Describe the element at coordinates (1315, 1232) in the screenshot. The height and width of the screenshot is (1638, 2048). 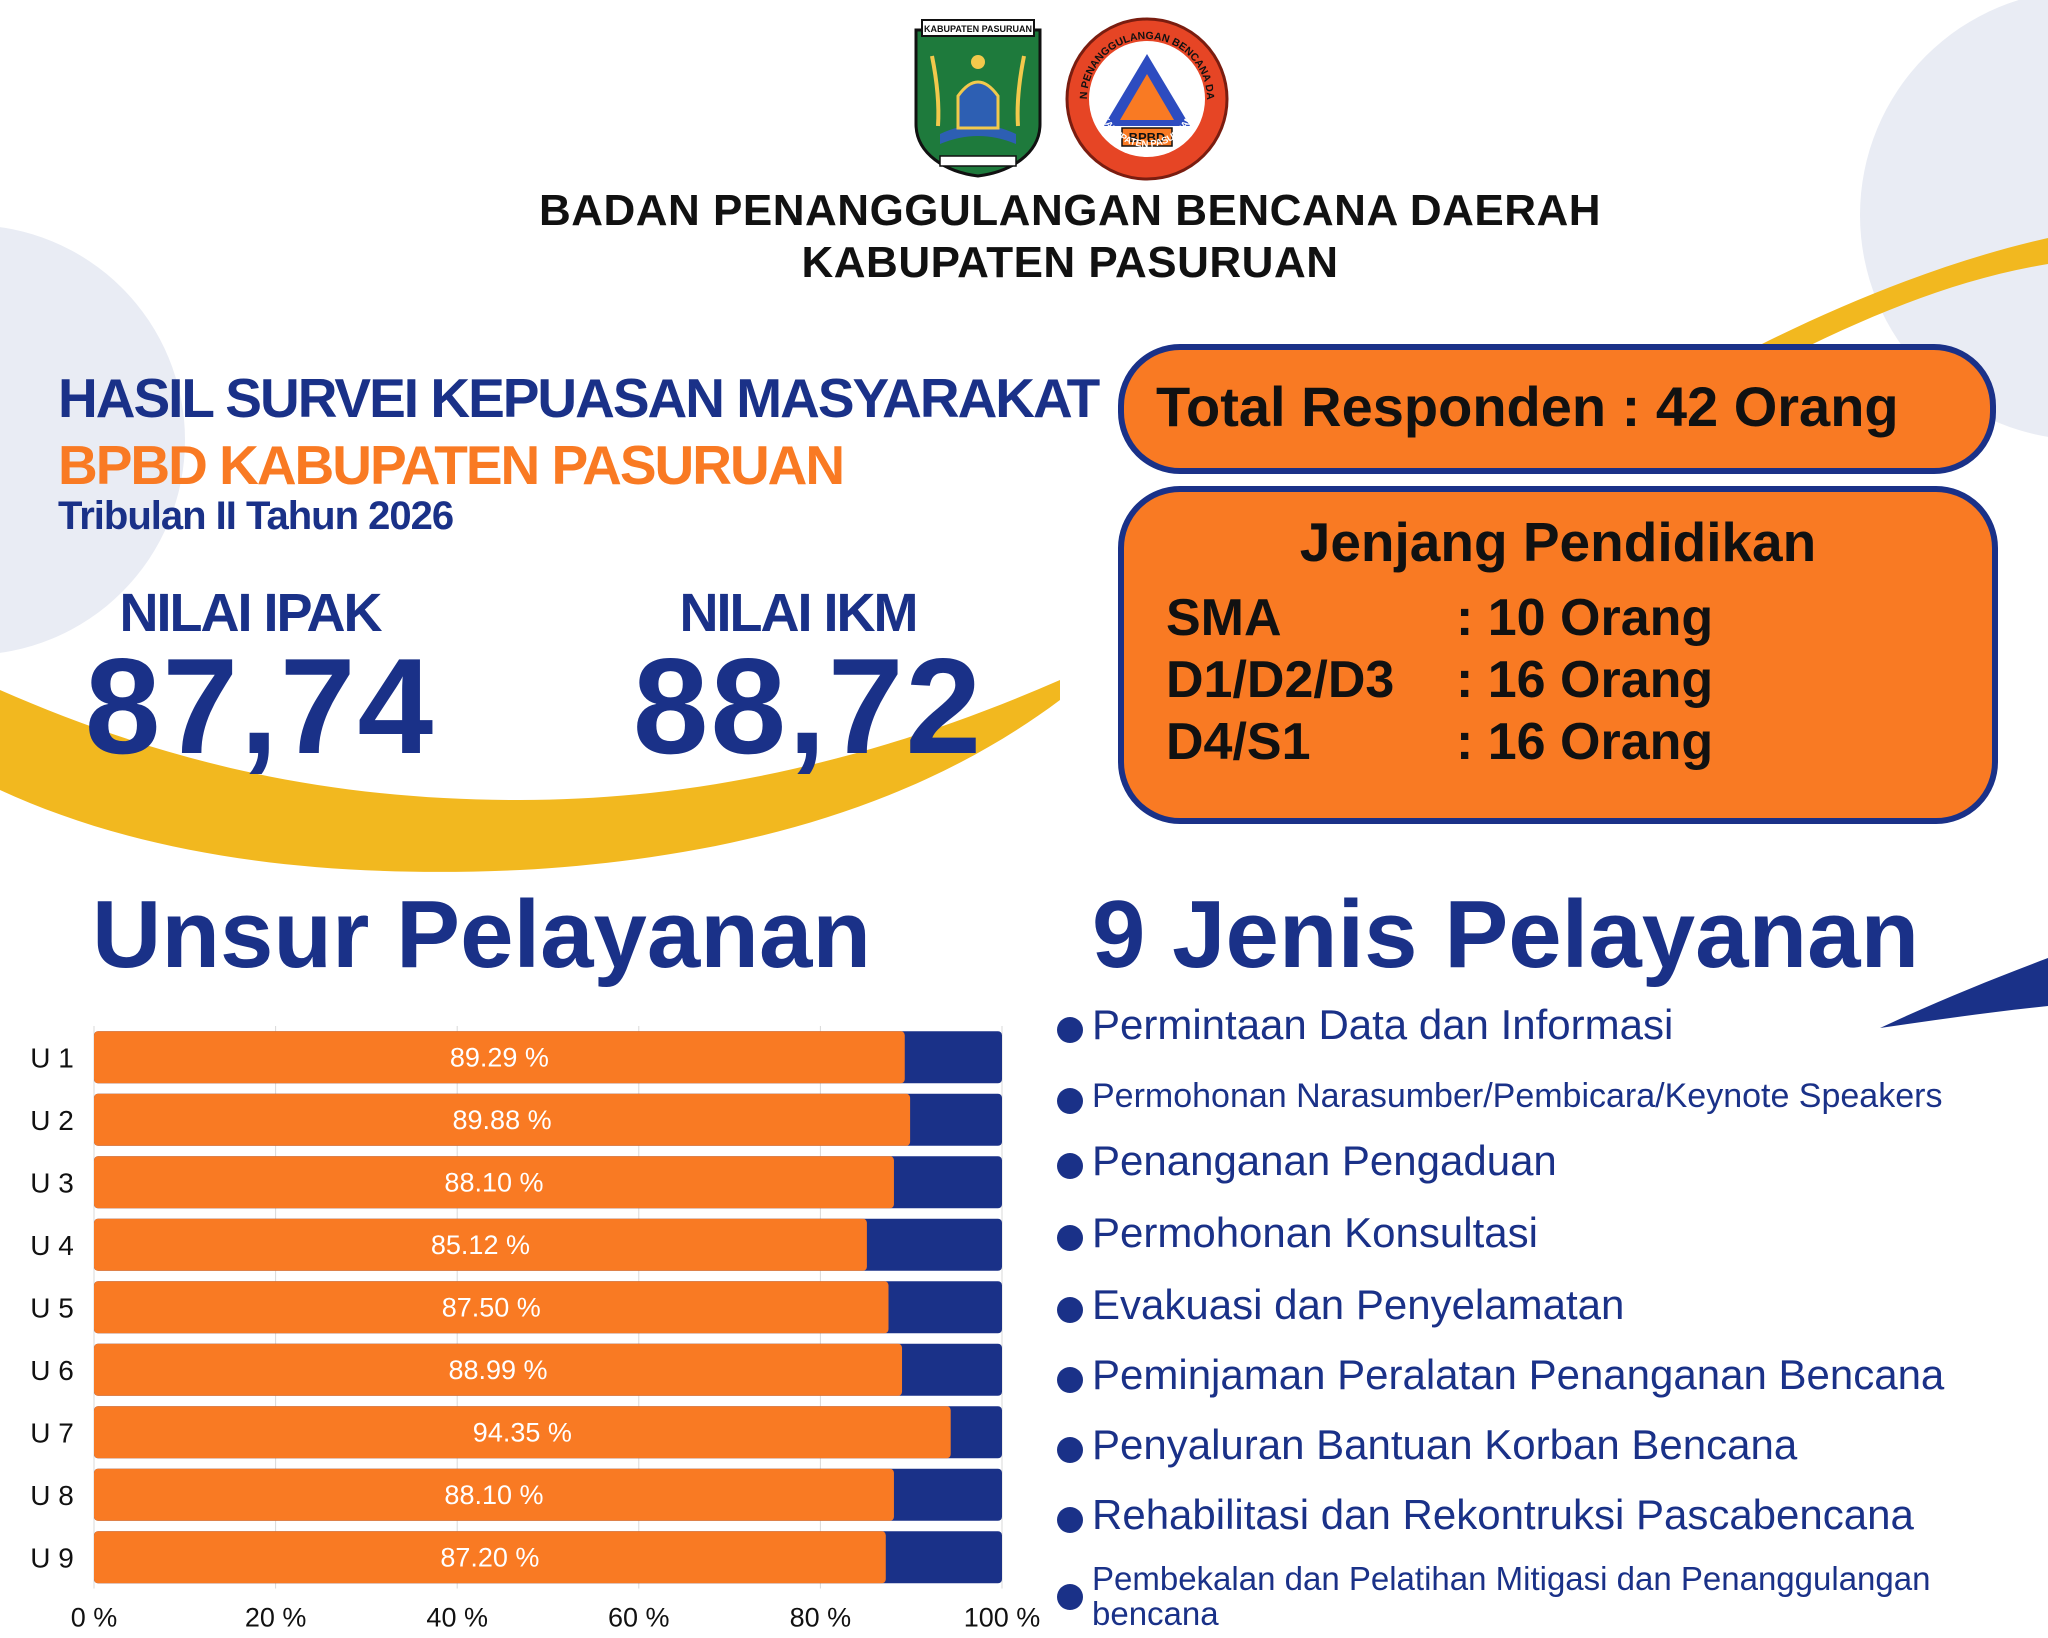
I see `service-type-label: Permohonan Konsultasi` at that location.